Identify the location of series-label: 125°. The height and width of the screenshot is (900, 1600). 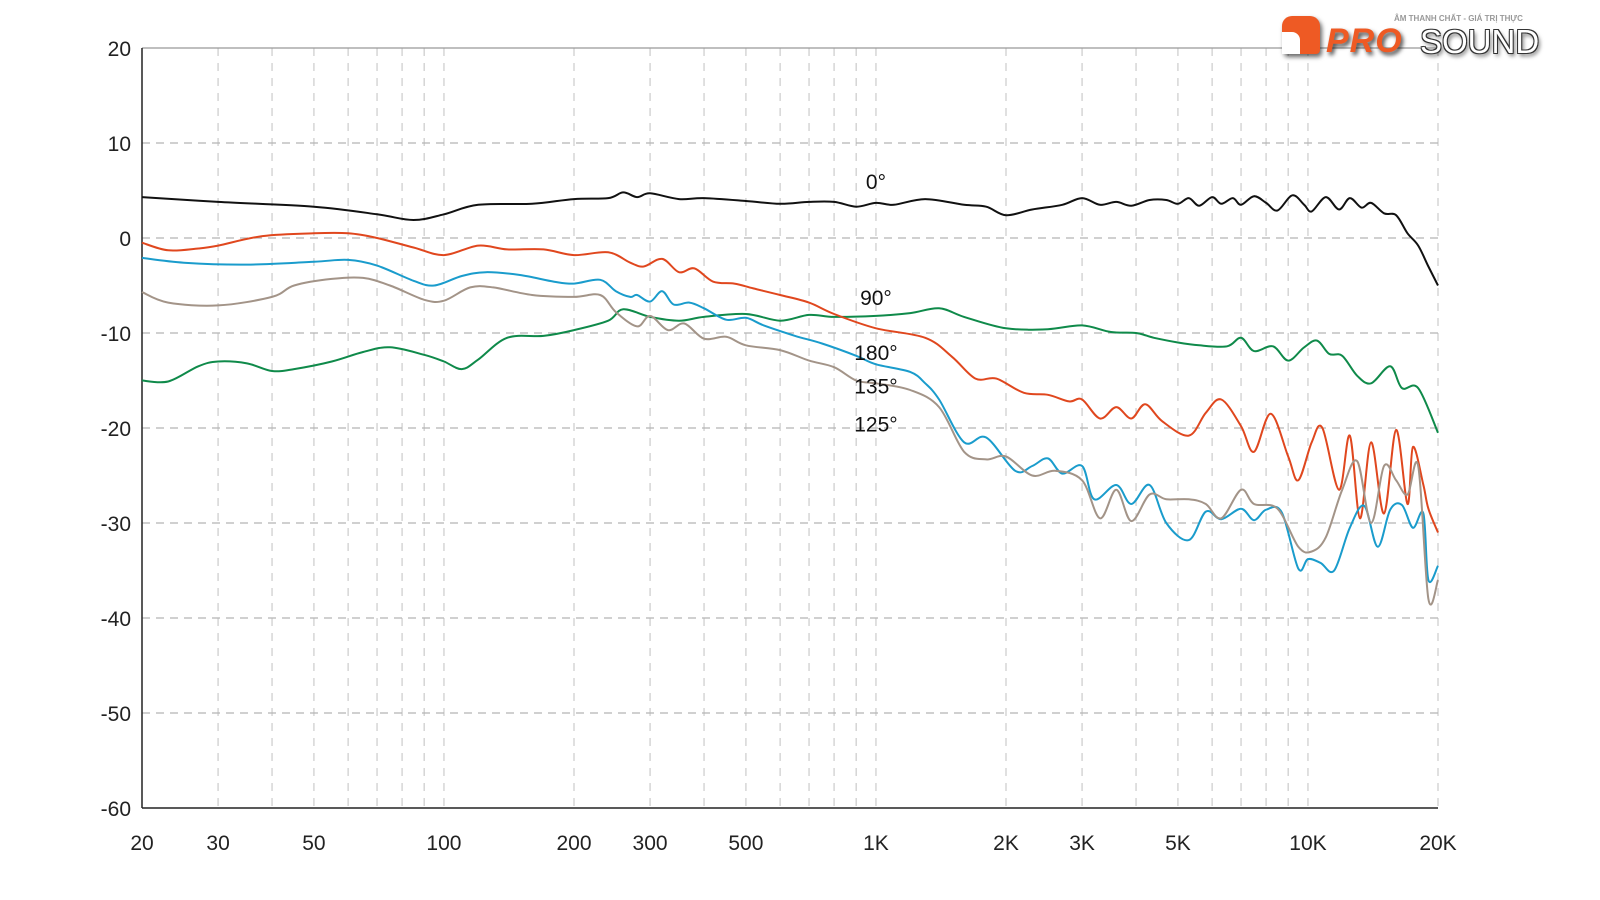
(875, 424).